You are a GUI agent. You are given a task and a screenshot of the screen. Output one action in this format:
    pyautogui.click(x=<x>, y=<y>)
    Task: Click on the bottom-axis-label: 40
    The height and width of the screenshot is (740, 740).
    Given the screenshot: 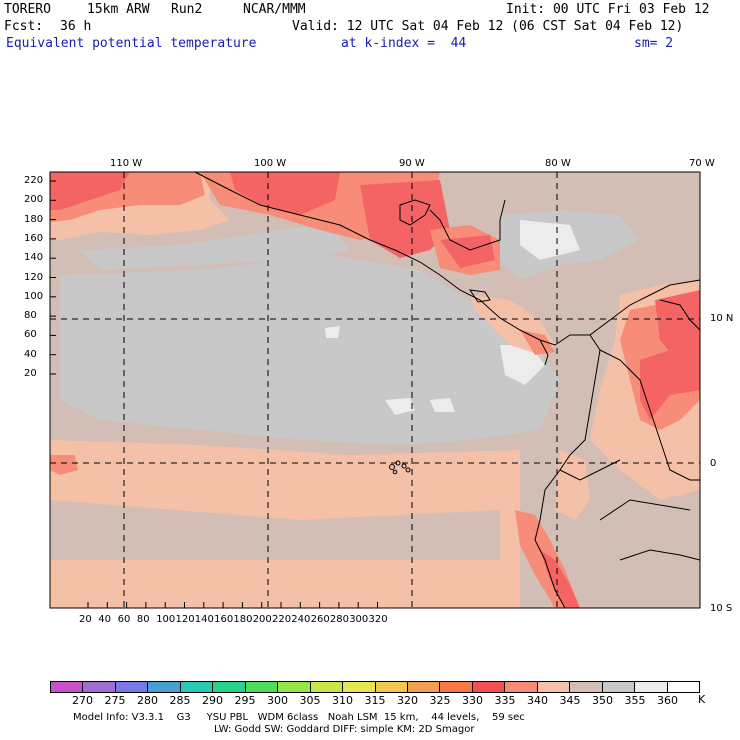 What is the action you would take?
    pyautogui.click(x=105, y=619)
    